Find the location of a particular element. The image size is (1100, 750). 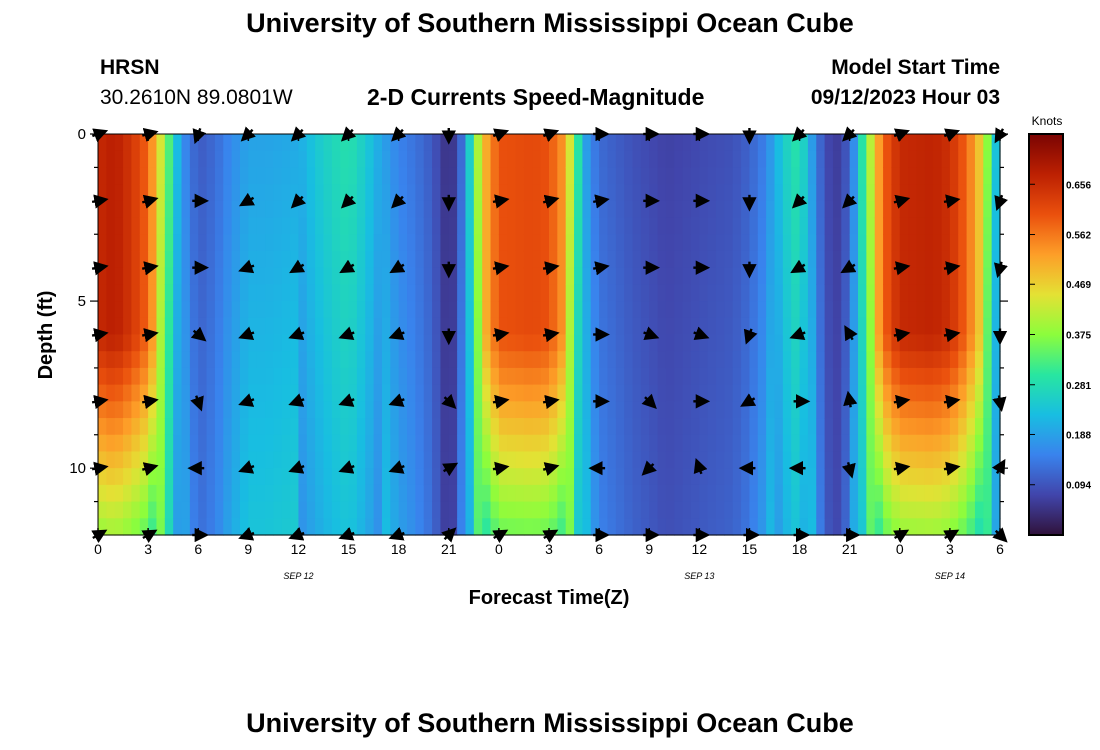

current-arrow is located at coordinates (501, 201).